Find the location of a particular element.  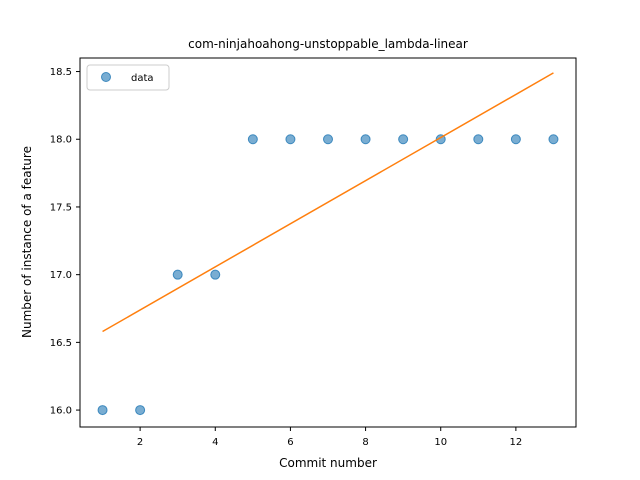

x-tick-label: 4 is located at coordinates (215, 442).